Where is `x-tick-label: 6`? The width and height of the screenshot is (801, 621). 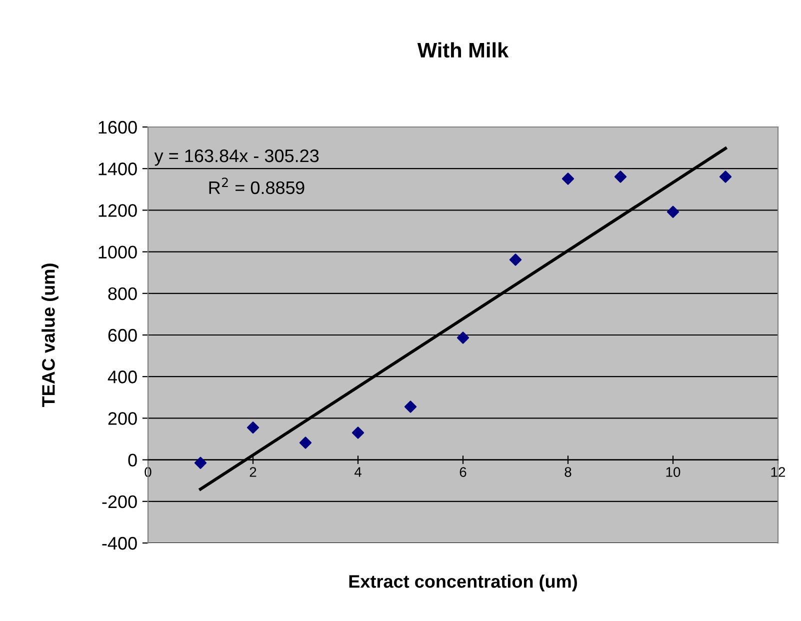 x-tick-label: 6 is located at coordinates (463, 472).